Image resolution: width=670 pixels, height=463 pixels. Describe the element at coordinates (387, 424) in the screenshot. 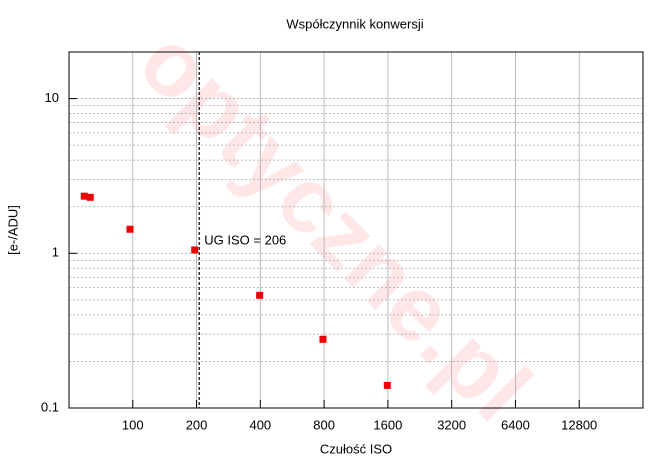

I see `x-tick-label: 1600` at that location.